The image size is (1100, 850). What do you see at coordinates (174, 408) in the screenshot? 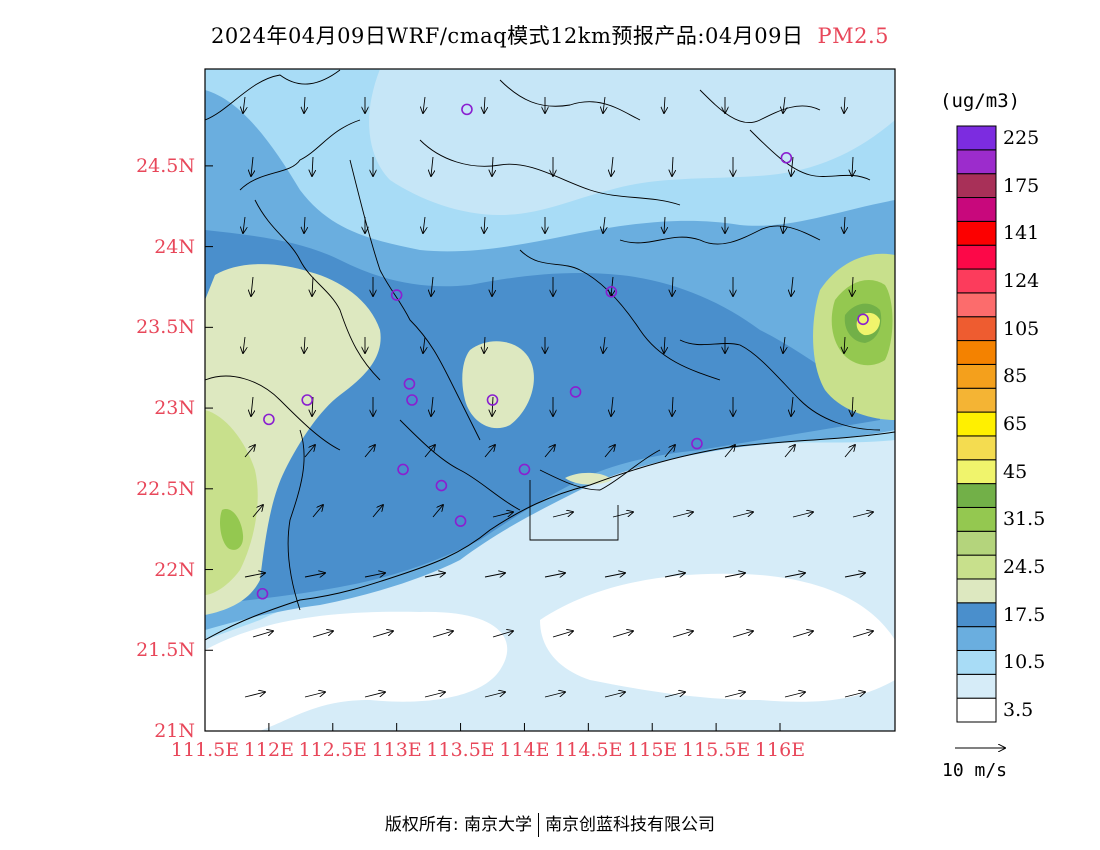
I see `lat-label: 23N` at bounding box center [174, 408].